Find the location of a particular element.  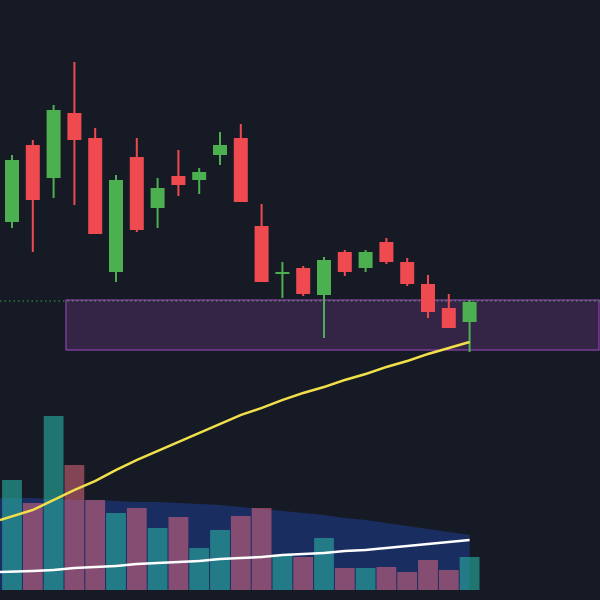

zone is located at coordinates (332, 325).